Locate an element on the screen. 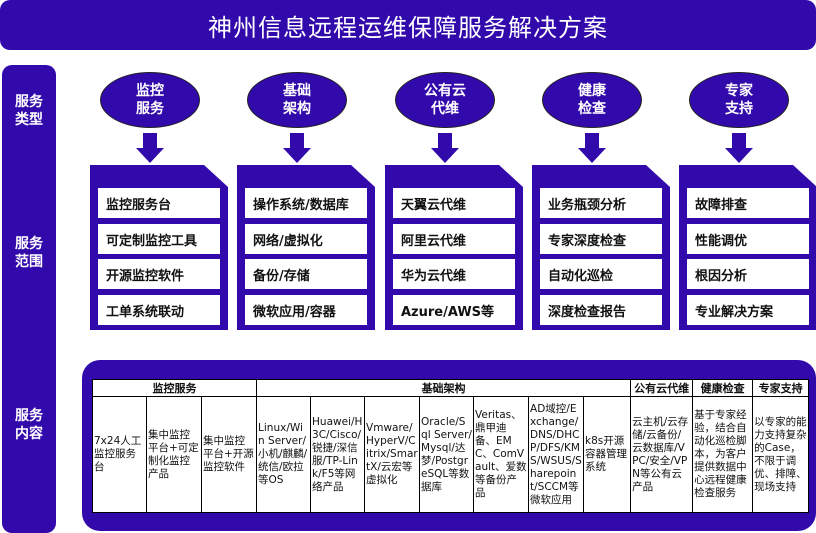  category-oval: 健康 检查 is located at coordinates (592, 100).